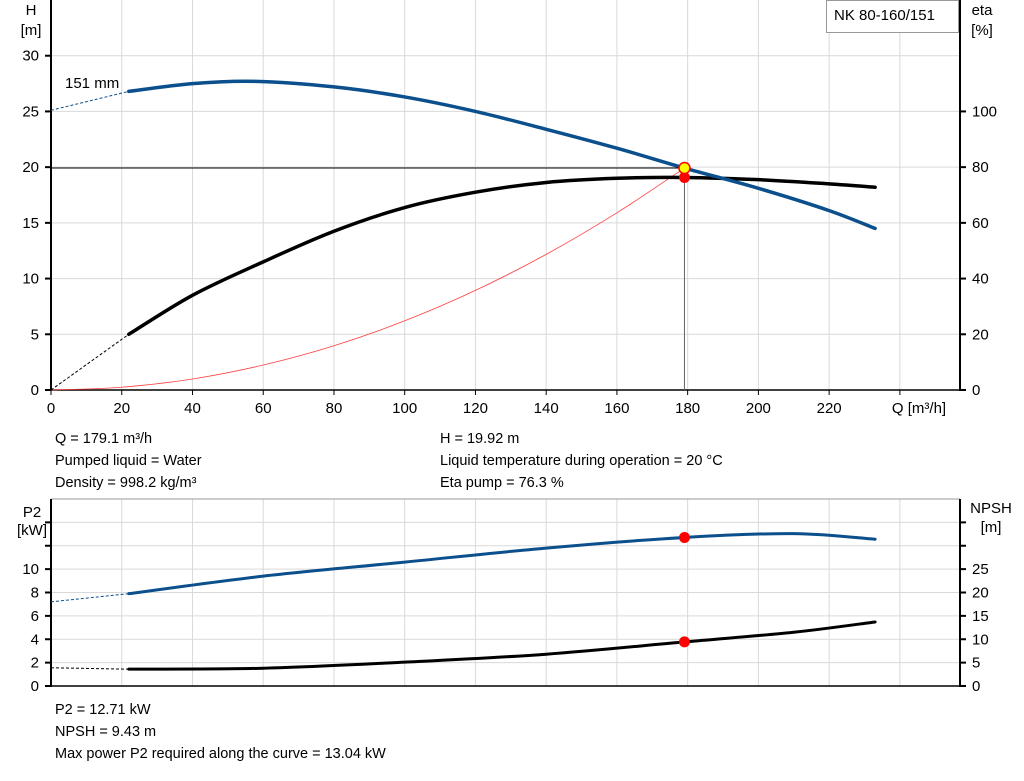 This screenshot has width=1024, height=781. What do you see at coordinates (980, 639) in the screenshot?
I see `npsh-tick-label: 10` at bounding box center [980, 639].